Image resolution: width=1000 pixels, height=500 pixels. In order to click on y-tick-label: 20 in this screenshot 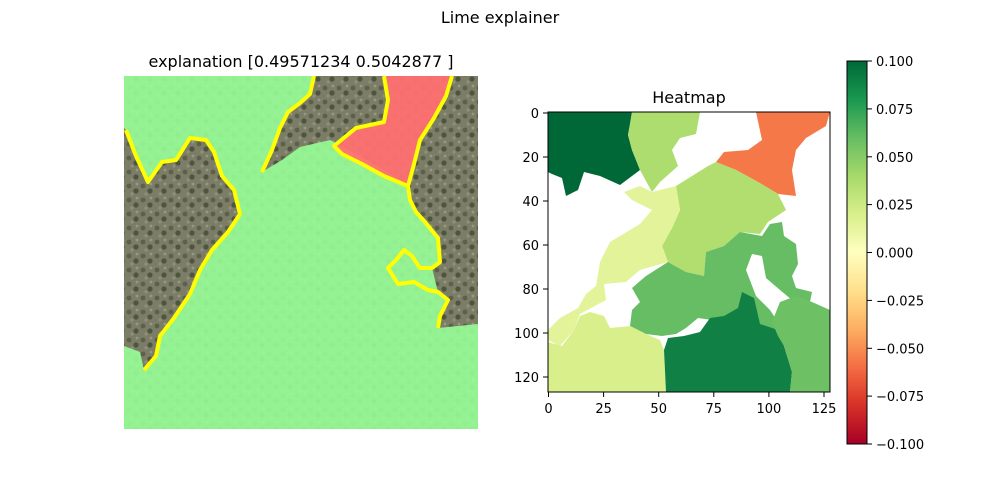, I will do `click(530, 158)`.